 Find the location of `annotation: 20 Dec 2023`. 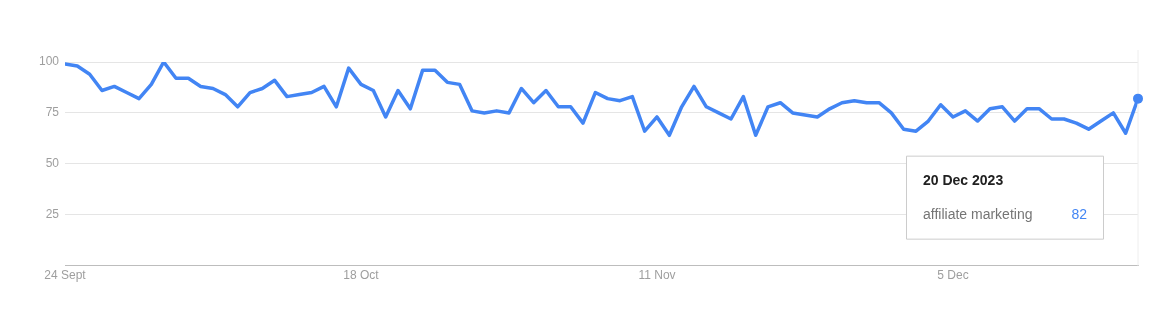

annotation: 20 Dec 2023 is located at coordinates (963, 179).